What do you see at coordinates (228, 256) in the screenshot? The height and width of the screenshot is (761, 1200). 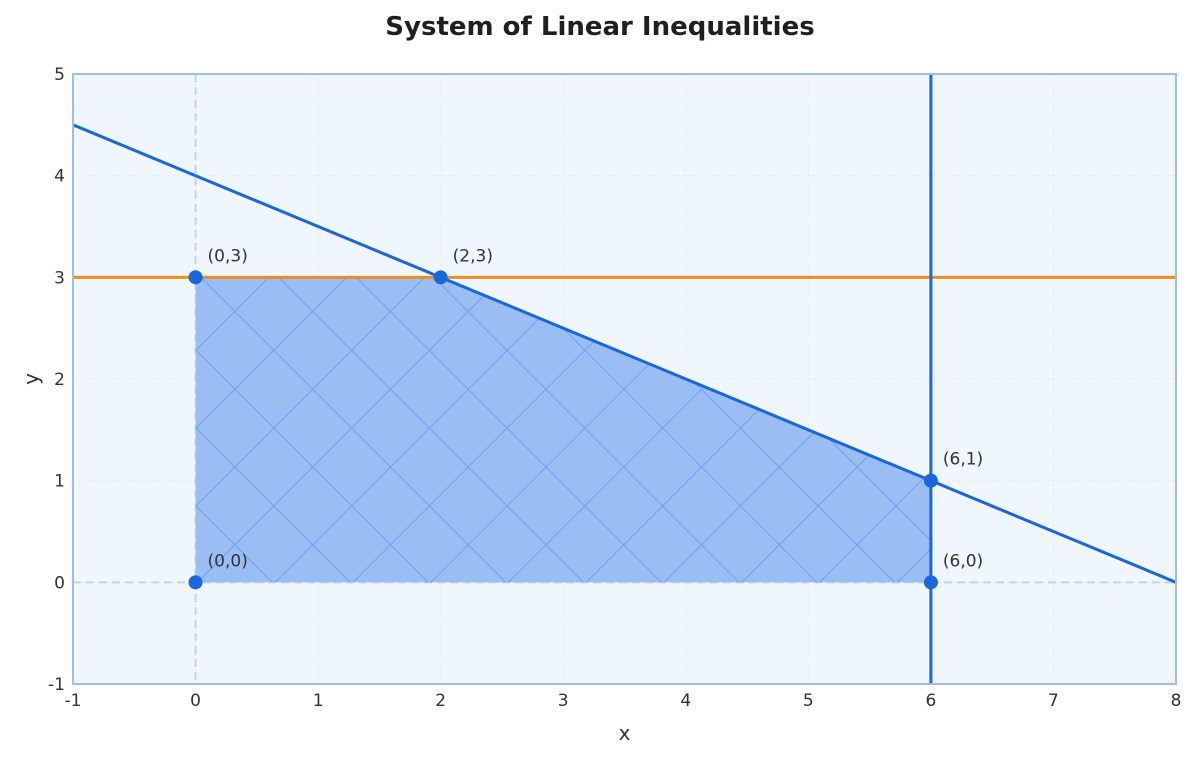 I see `vertex-label: (0,3)` at bounding box center [228, 256].